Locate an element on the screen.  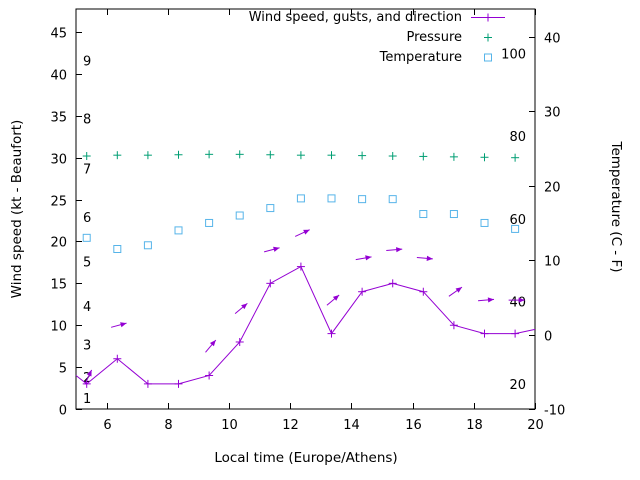
svg-text: 1 is located at coordinates (87, 399).